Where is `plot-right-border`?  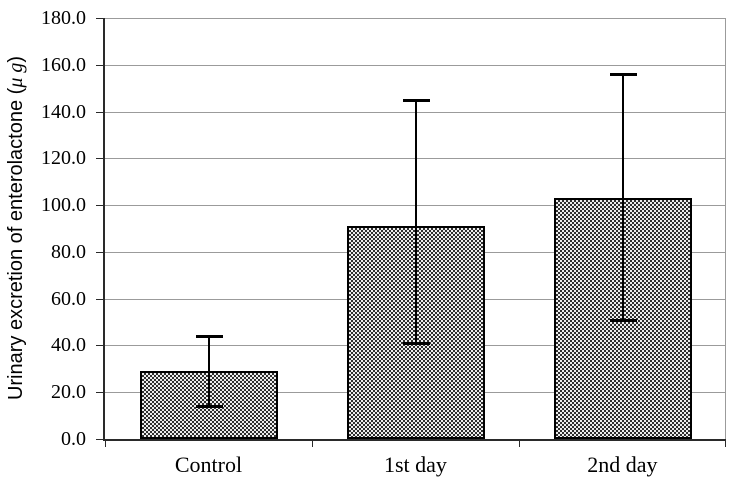
plot-right-border is located at coordinates (725, 228).